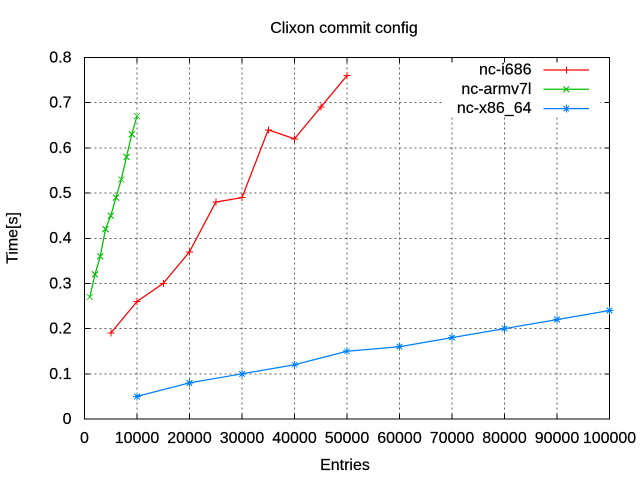  I want to click on svg-text: 50000, so click(347, 438).